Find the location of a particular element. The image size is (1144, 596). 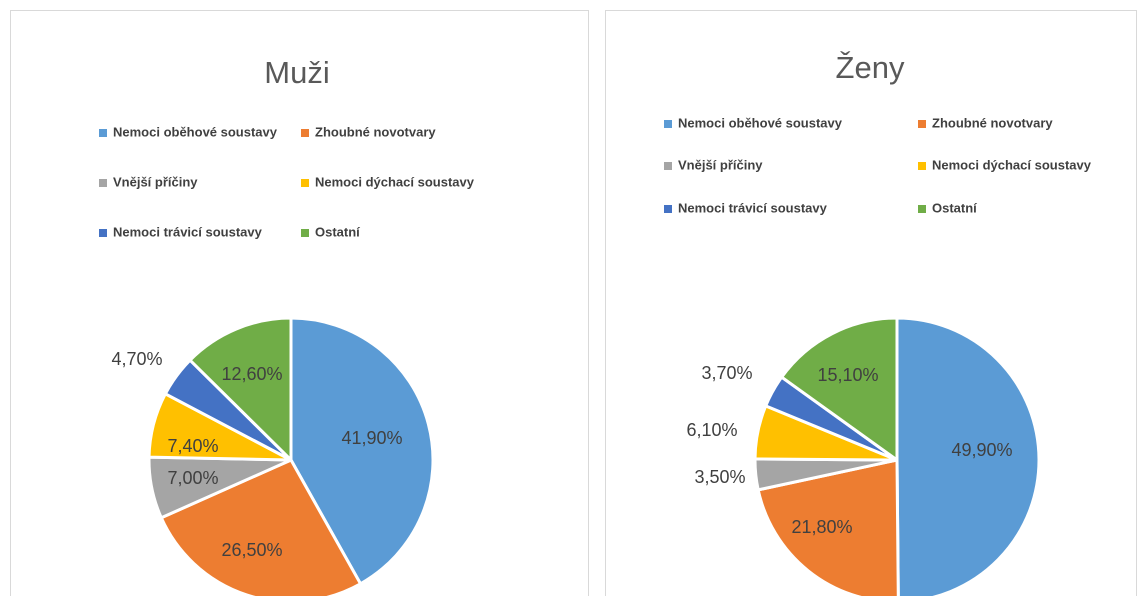

data-label: 49,90% is located at coordinates (981, 450).